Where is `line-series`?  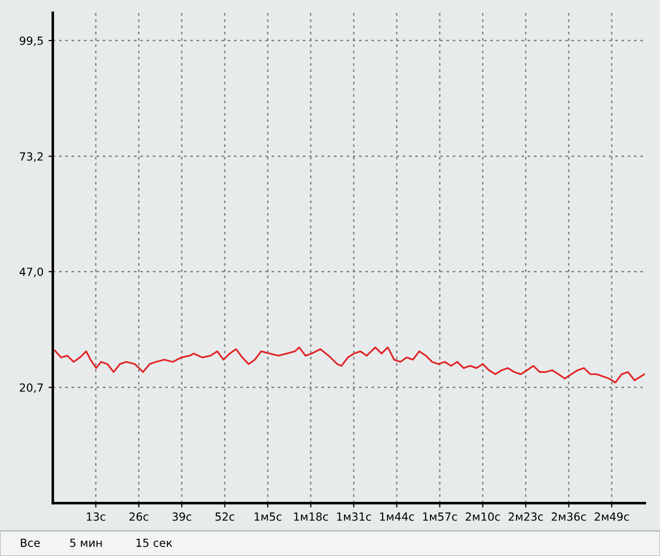
line-series is located at coordinates (349, 365).